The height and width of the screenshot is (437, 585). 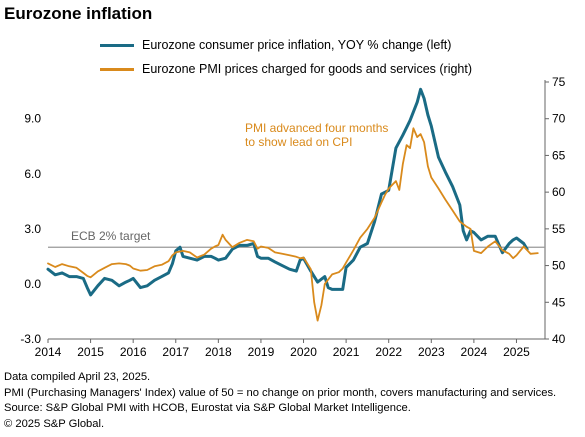 What do you see at coordinates (559, 119) in the screenshot?
I see `right-tick-label: 70` at bounding box center [559, 119].